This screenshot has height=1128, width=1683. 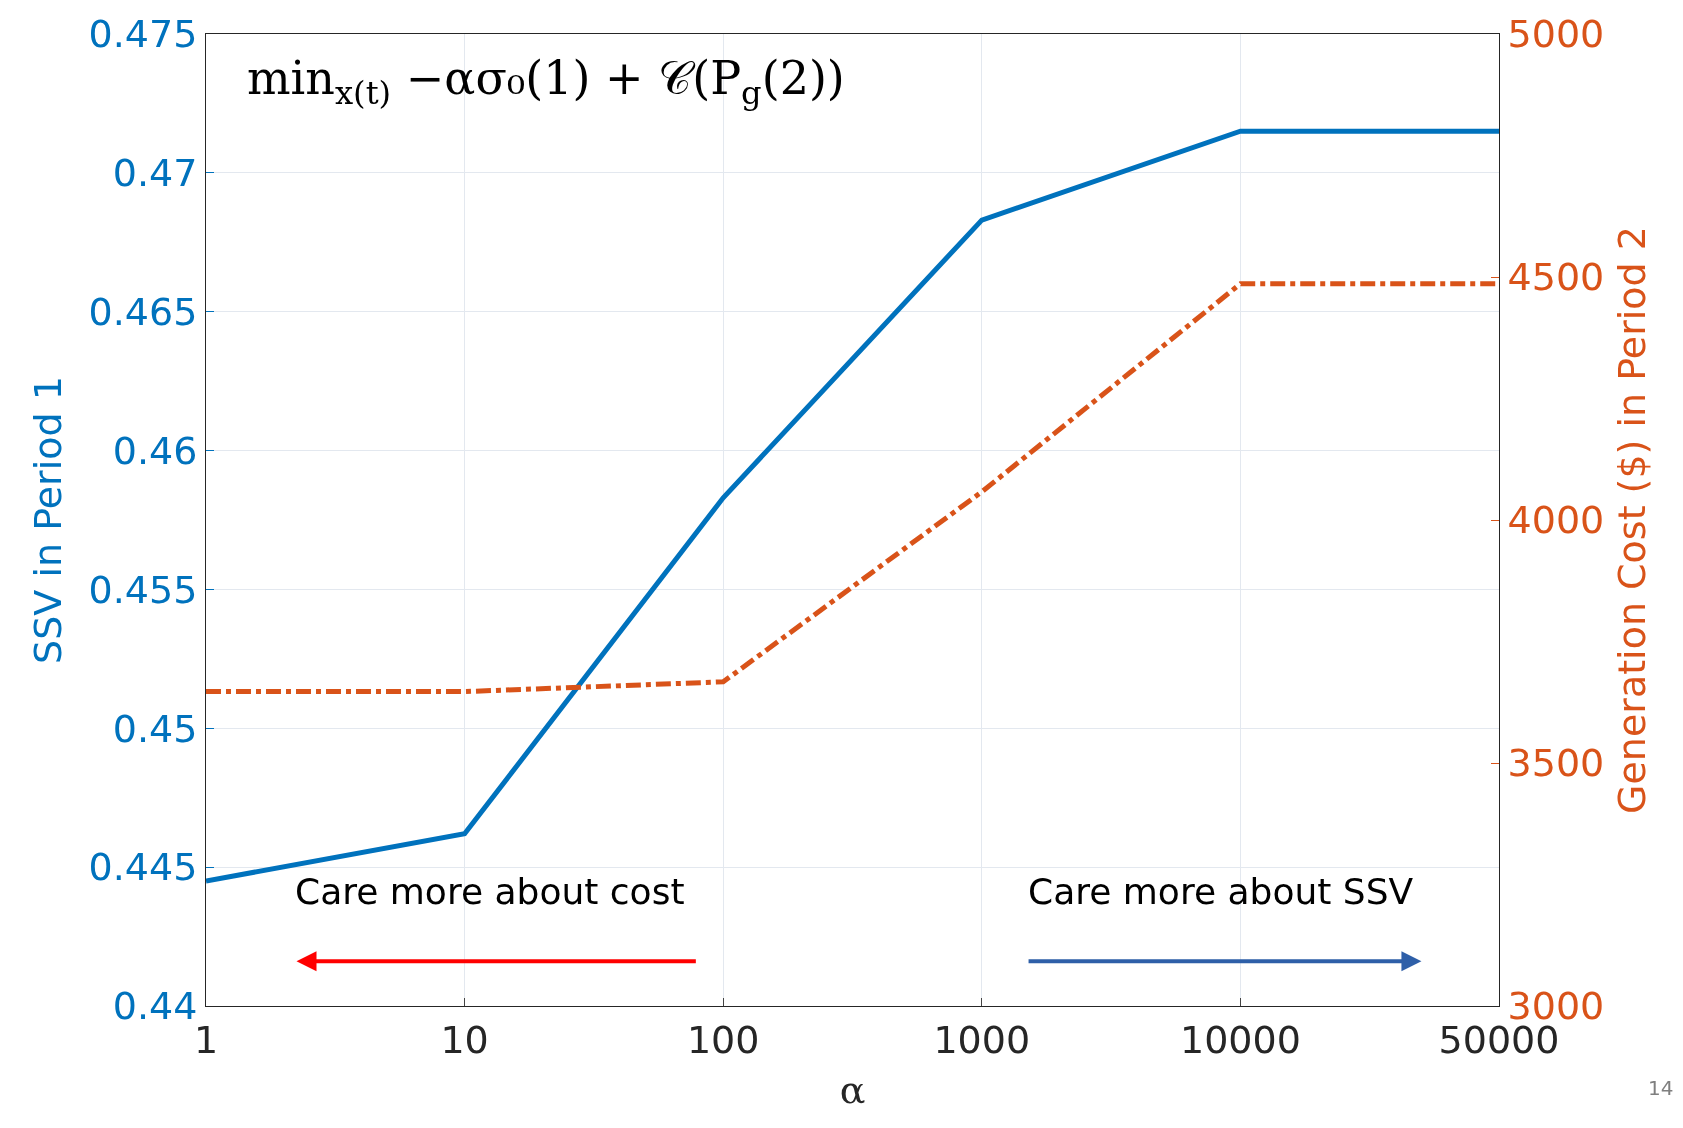 I want to click on y-tick-label: 0.46, so click(x=155, y=450).